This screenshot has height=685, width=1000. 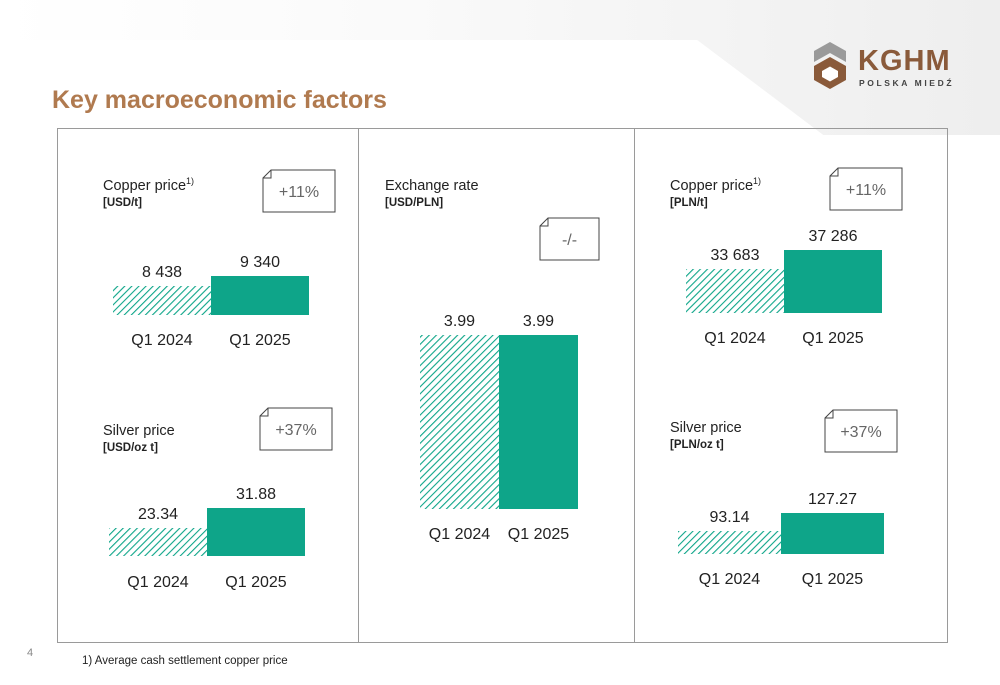 What do you see at coordinates (158, 514) in the screenshot?
I see `chart-2-value-label-1: 23.34` at bounding box center [158, 514].